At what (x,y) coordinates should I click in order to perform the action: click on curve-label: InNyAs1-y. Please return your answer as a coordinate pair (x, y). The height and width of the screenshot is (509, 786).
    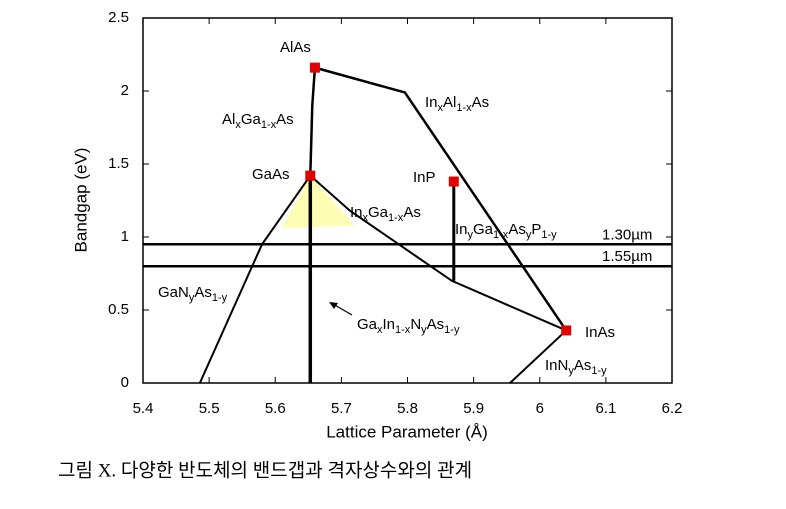
    Looking at the image, I should click on (576, 367).